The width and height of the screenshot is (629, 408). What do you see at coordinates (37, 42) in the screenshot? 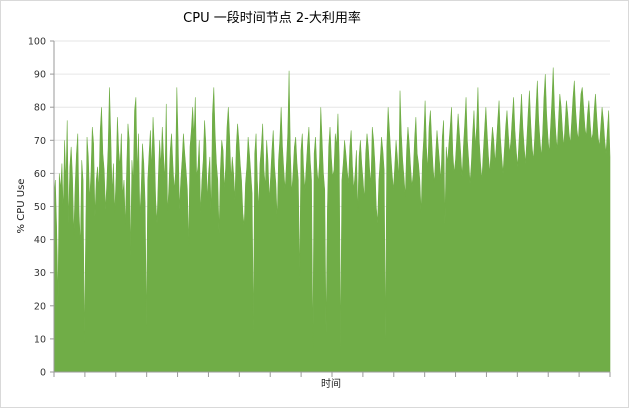
I see `y-tick-label: 100` at bounding box center [37, 42].